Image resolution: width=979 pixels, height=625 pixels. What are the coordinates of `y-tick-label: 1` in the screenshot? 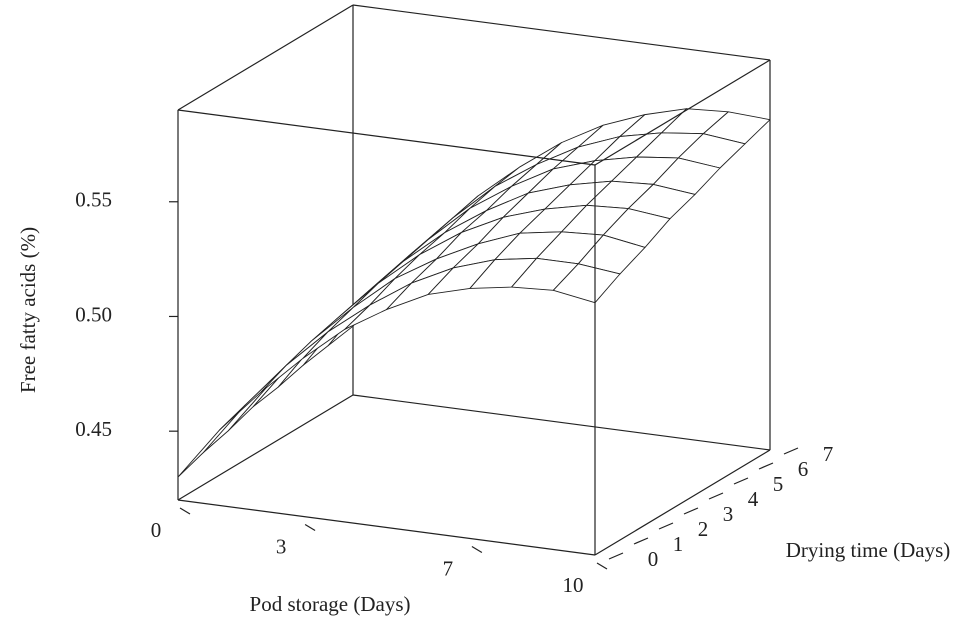 It's located at (678, 544).